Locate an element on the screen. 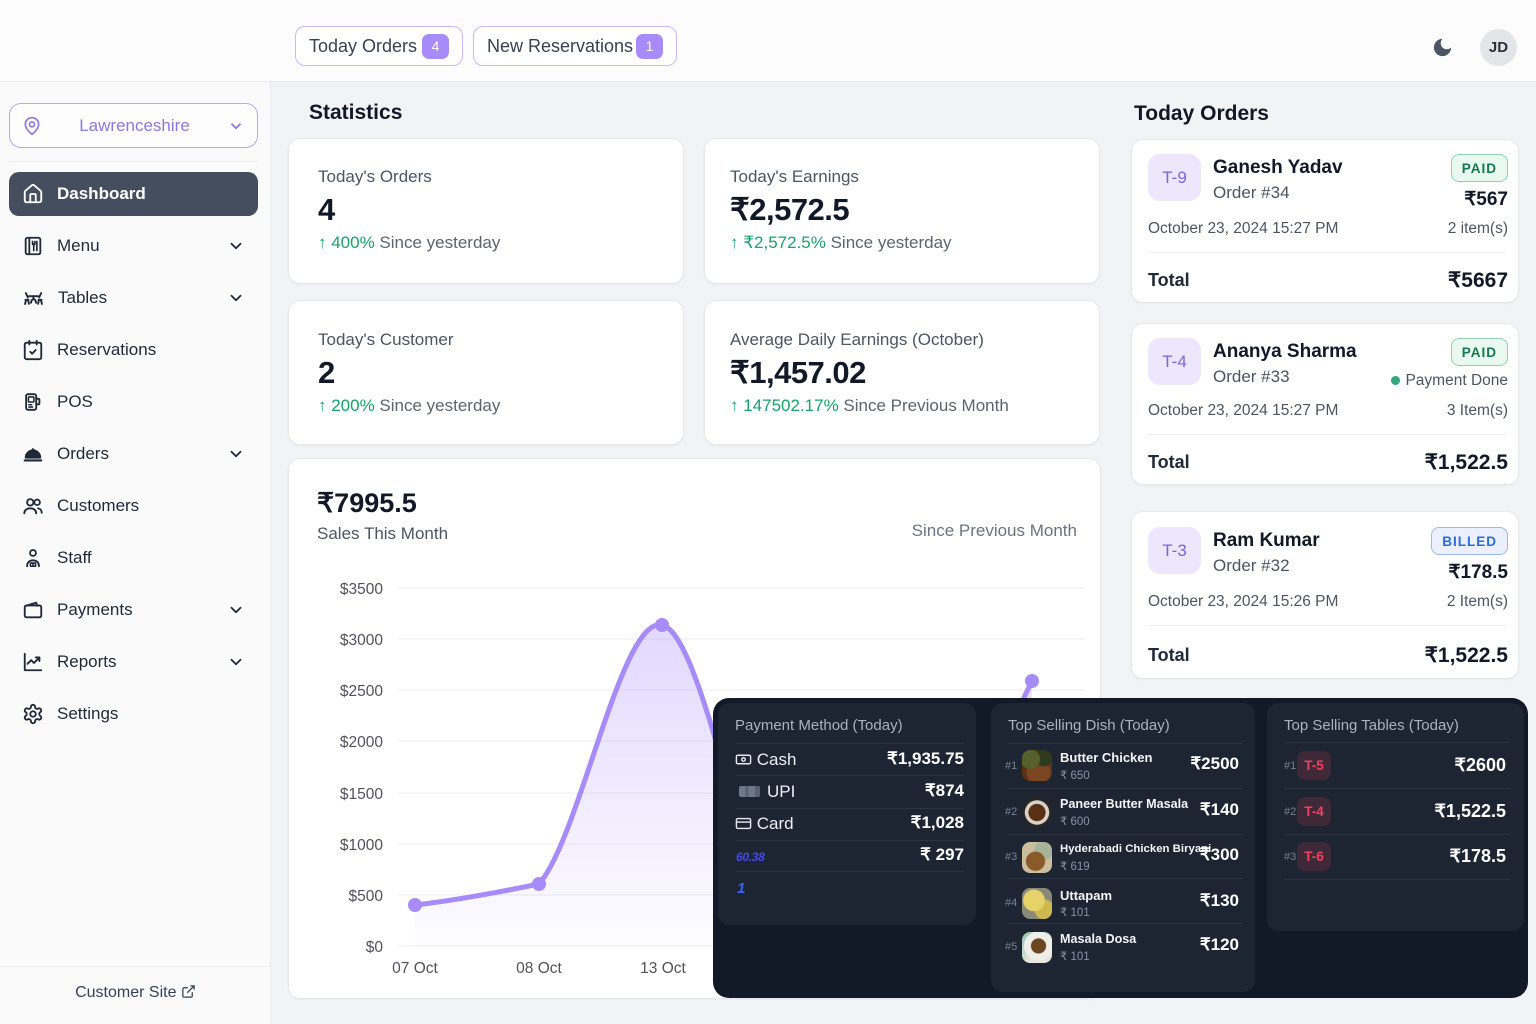  svg-text: $0 is located at coordinates (375, 947).